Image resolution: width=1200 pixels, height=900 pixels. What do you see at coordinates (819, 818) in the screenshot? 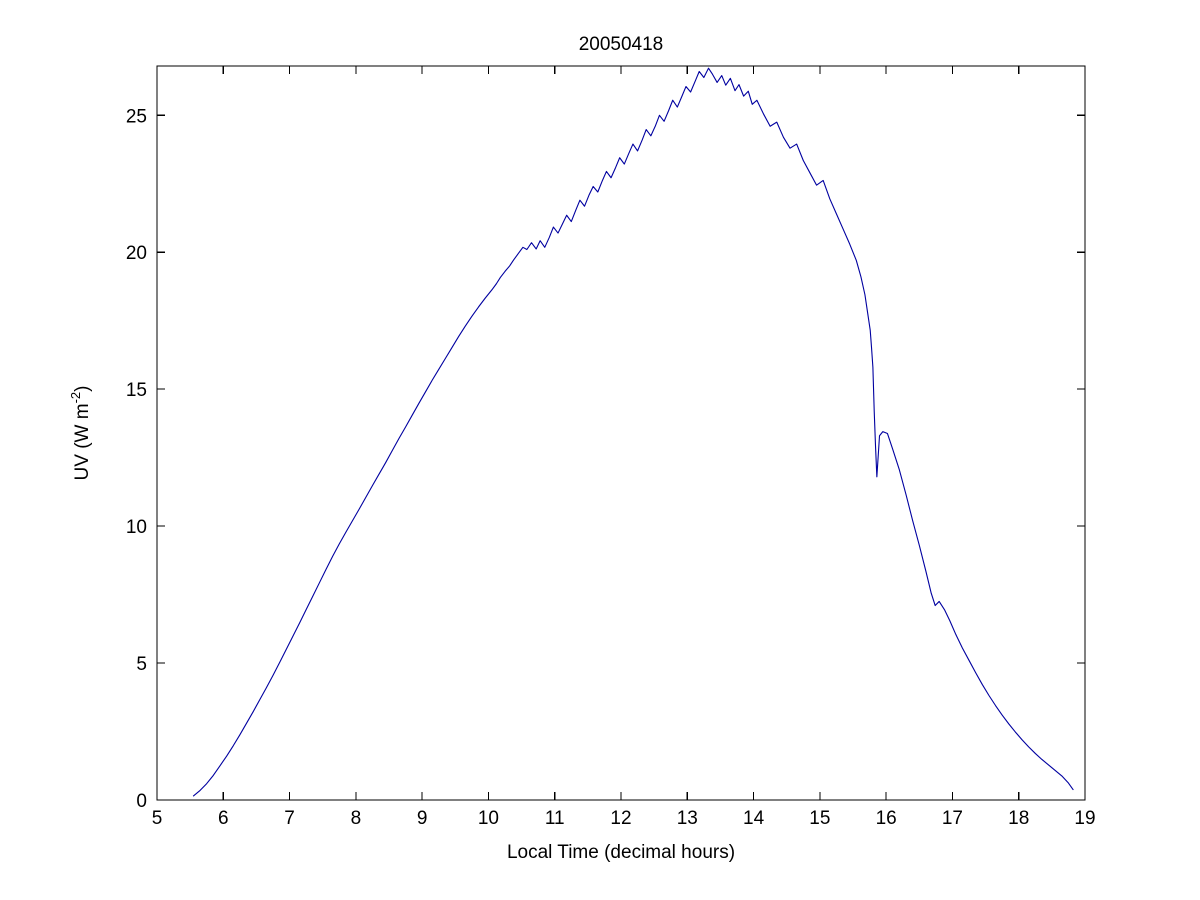
I see `x-tick-label: 15` at bounding box center [819, 818].